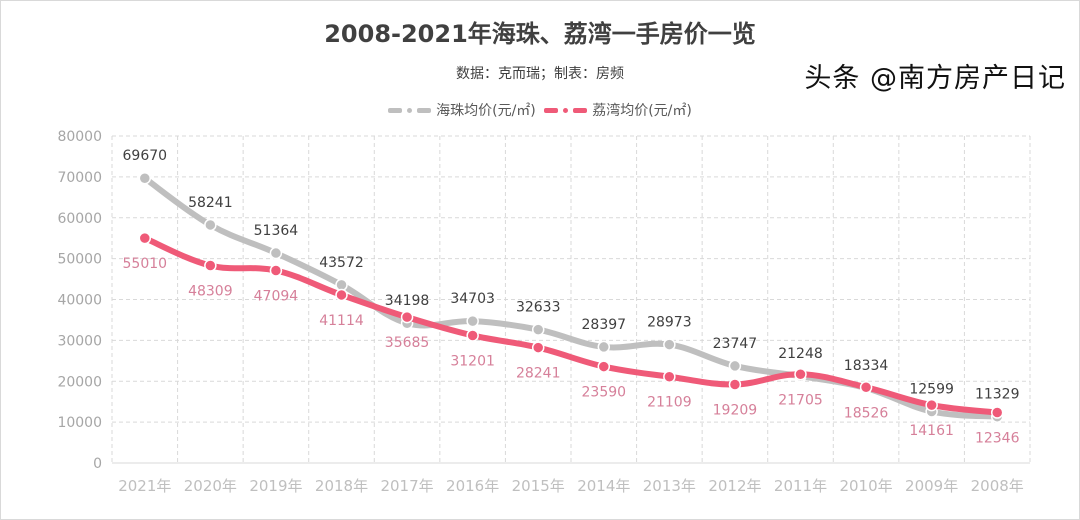 This screenshot has width=1080, height=520. What do you see at coordinates (735, 344) in the screenshot?
I see `data-label: 23747` at bounding box center [735, 344].